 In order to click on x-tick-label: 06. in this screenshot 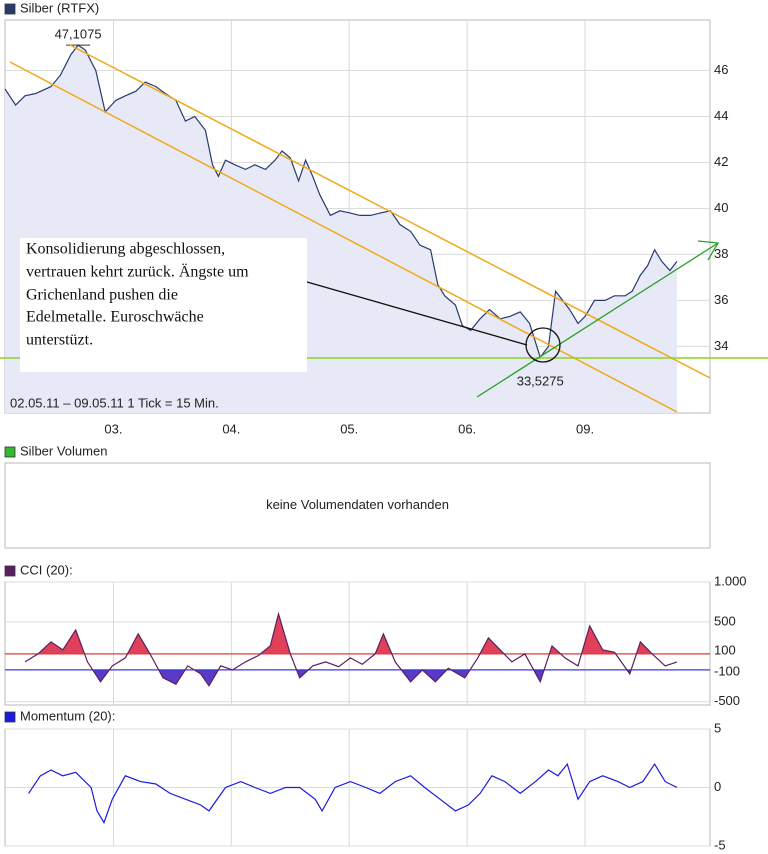, I will do `click(467, 428)`.